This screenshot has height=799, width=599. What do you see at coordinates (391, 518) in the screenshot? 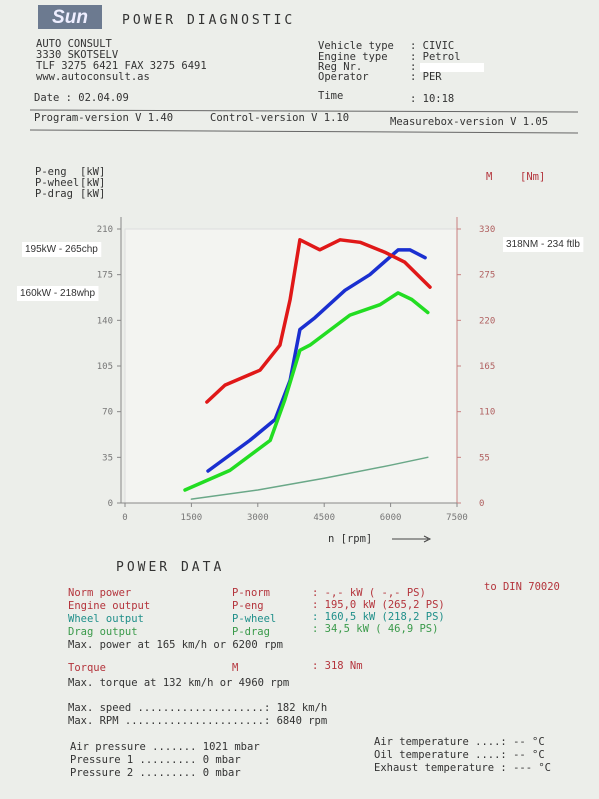
I see `x-tick-label: 6000` at bounding box center [391, 518].